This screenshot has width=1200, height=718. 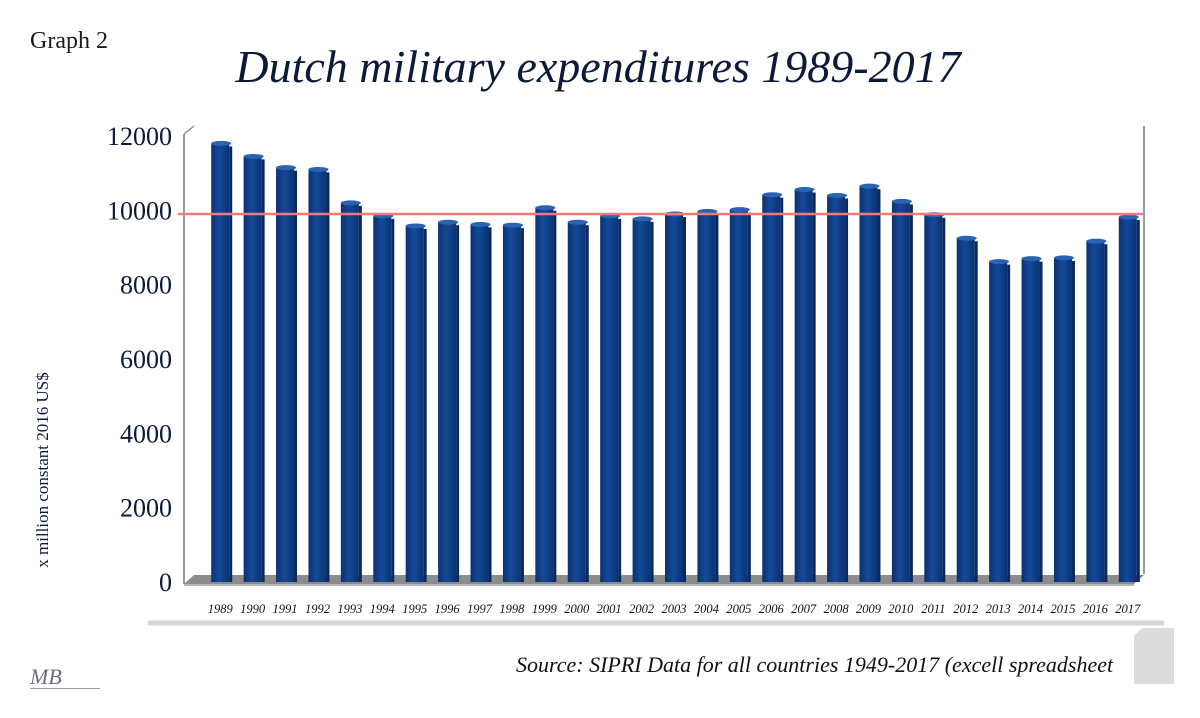 I want to click on x-tick-label: 2012, so click(x=965, y=609).